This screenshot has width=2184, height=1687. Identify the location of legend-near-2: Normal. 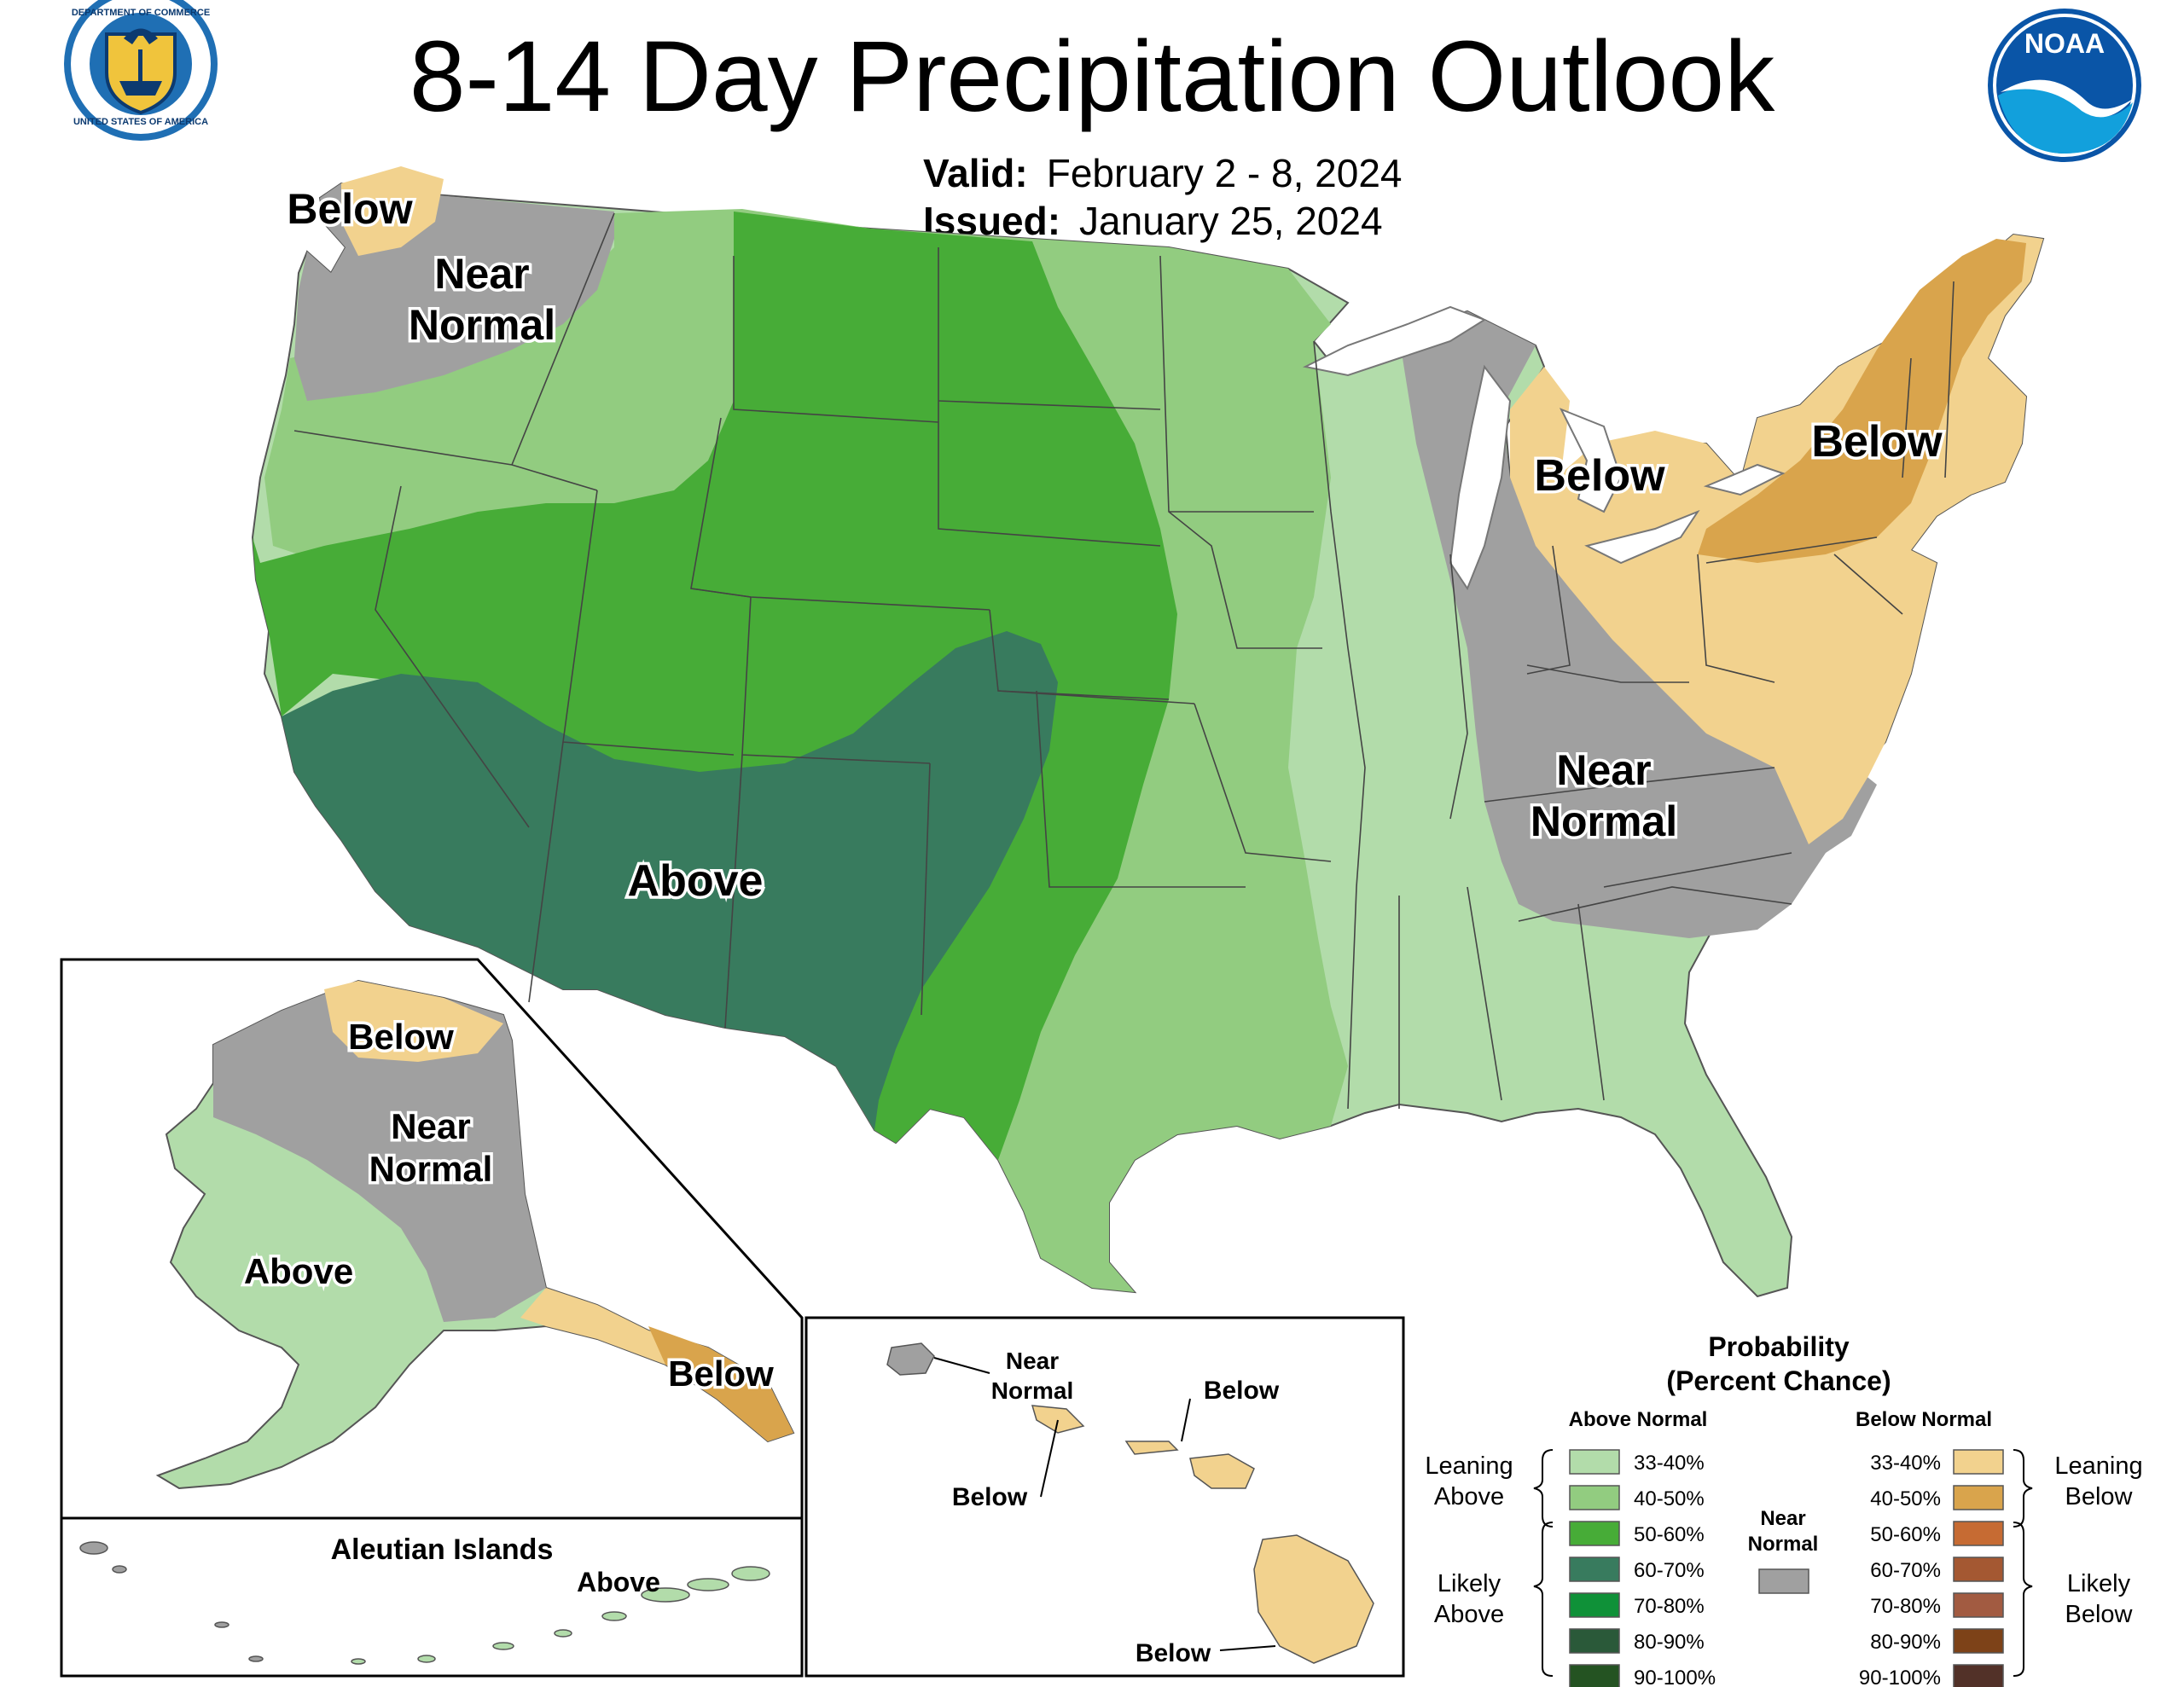
(1784, 1544).